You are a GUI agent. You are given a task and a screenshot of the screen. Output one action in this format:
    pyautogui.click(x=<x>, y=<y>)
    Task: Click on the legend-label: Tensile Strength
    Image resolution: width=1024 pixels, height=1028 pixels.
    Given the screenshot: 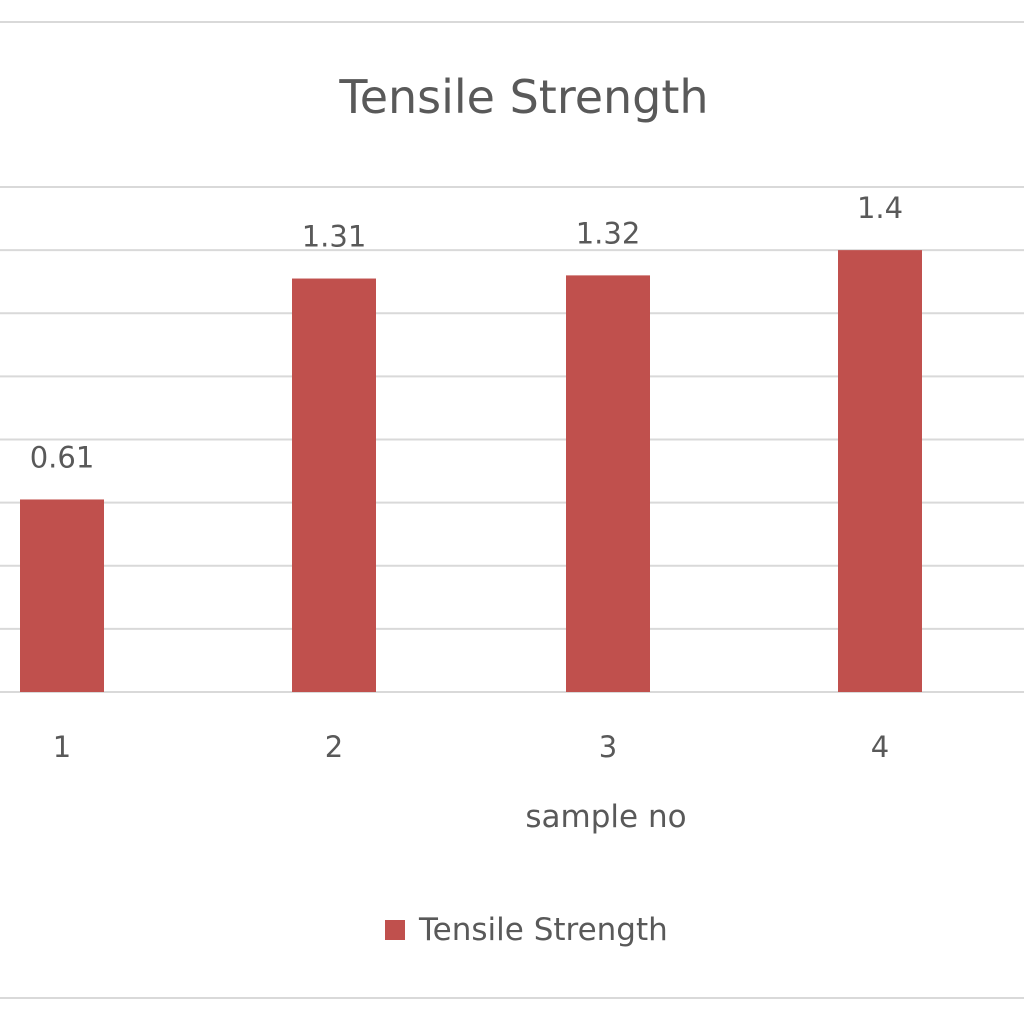 What is the action you would take?
    pyautogui.click(x=543, y=930)
    